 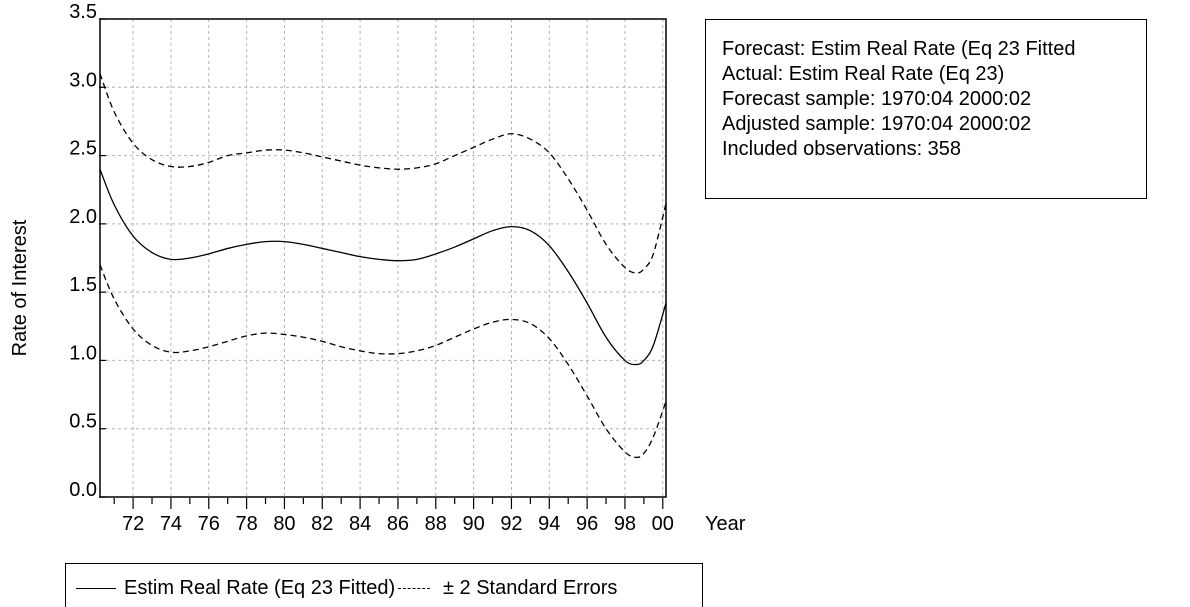 I want to click on x-tick-label: 98, so click(x=625, y=524).